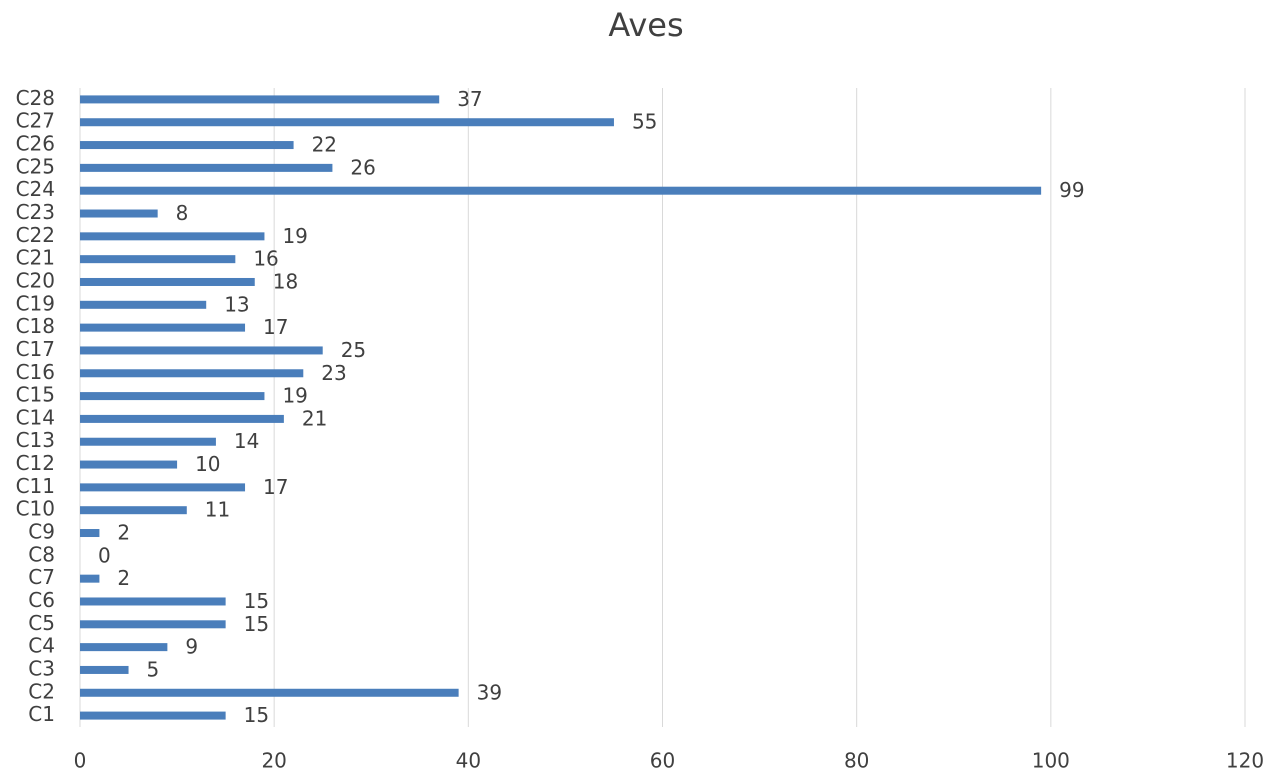 The height and width of the screenshot is (773, 1272). I want to click on x-tick-label: 120, so click(1245, 761).